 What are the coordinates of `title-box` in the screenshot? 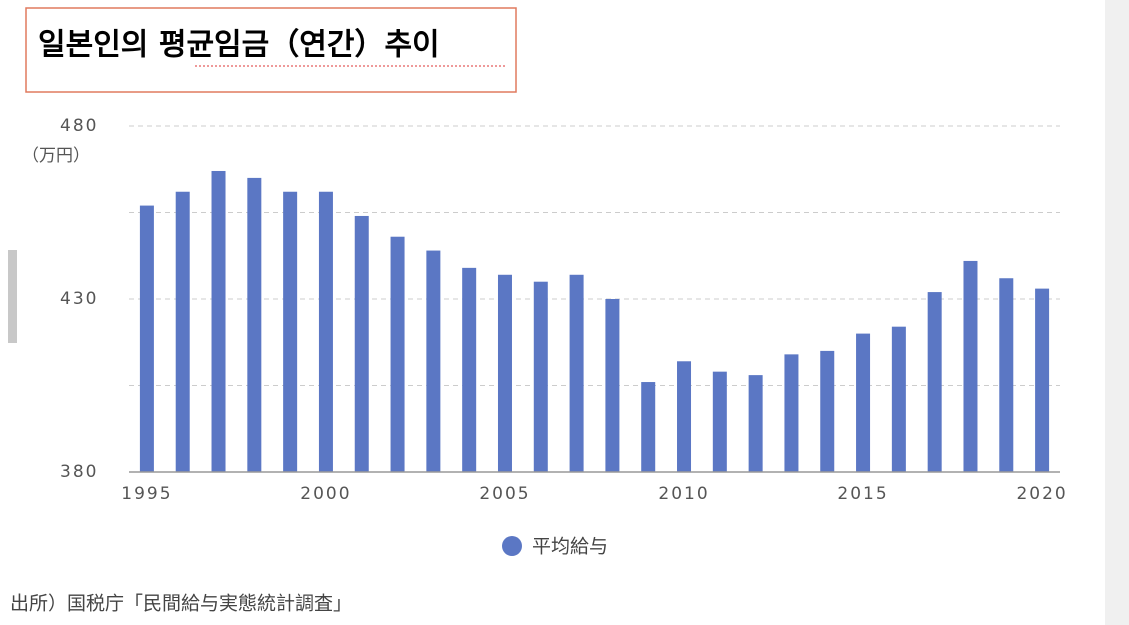 It's located at (271, 50).